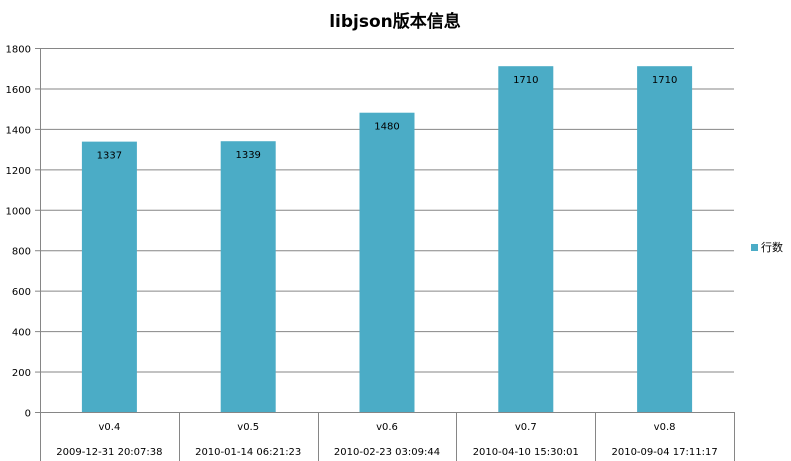 Image resolution: width=791 pixels, height=461 pixels. What do you see at coordinates (18, 130) in the screenshot?
I see `y-tick-label: 1400` at bounding box center [18, 130].